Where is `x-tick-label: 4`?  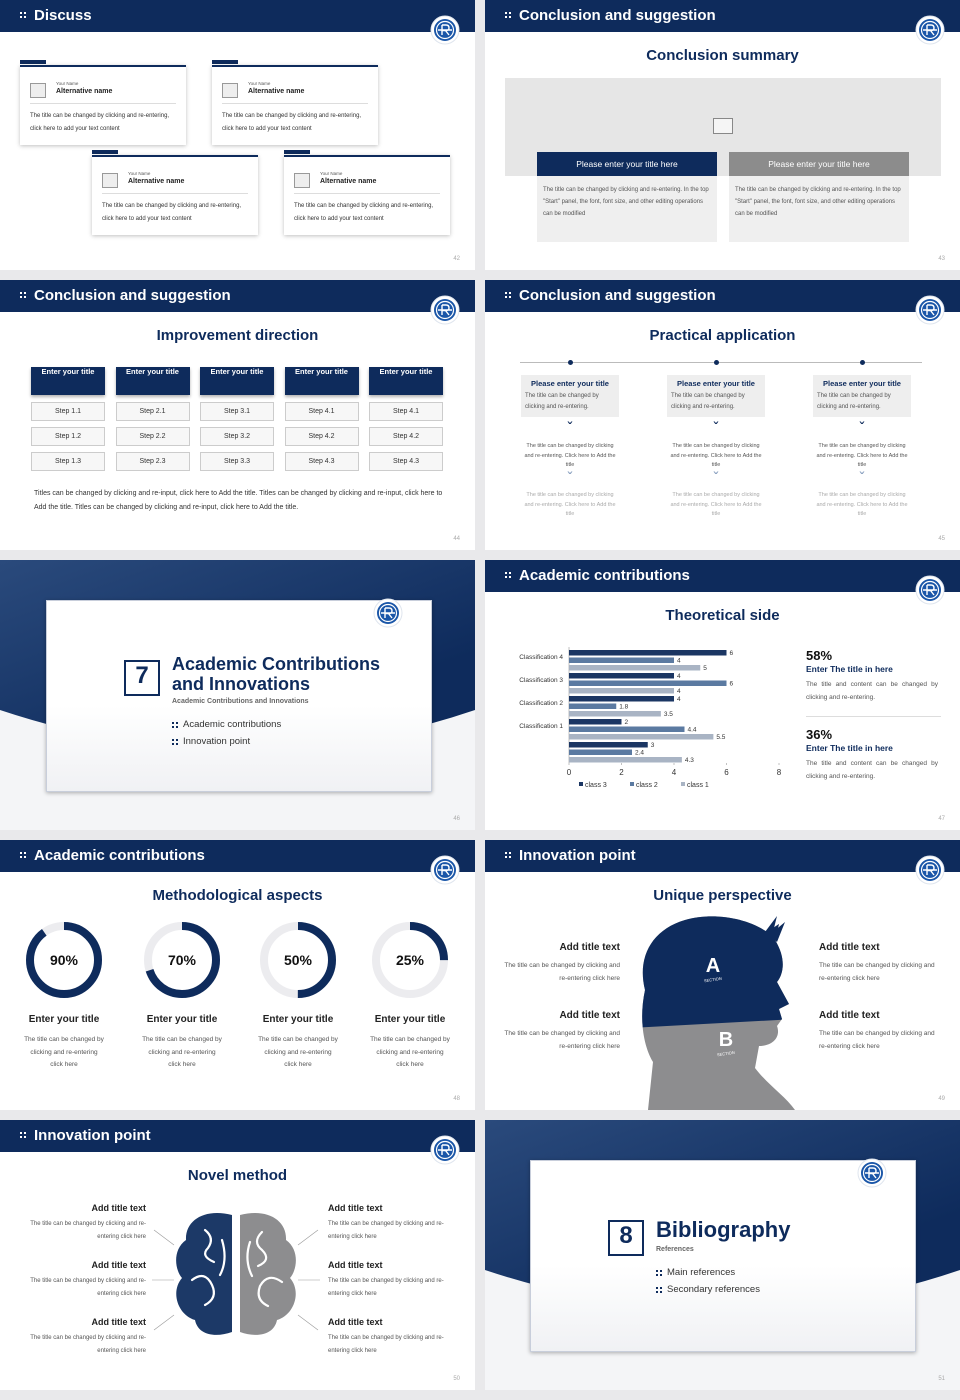
x-tick-label: 4 is located at coordinates (674, 772).